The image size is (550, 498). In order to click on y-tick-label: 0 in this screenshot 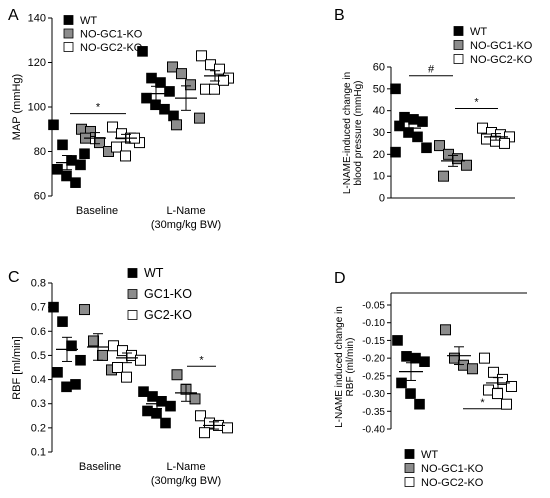, I will do `click(382, 199)`.